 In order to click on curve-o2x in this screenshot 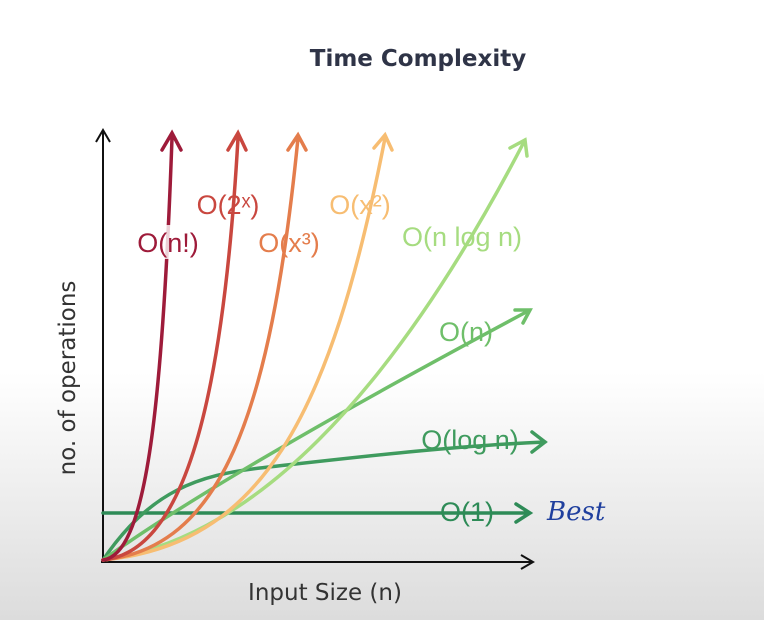, I will do `click(174, 345)`.